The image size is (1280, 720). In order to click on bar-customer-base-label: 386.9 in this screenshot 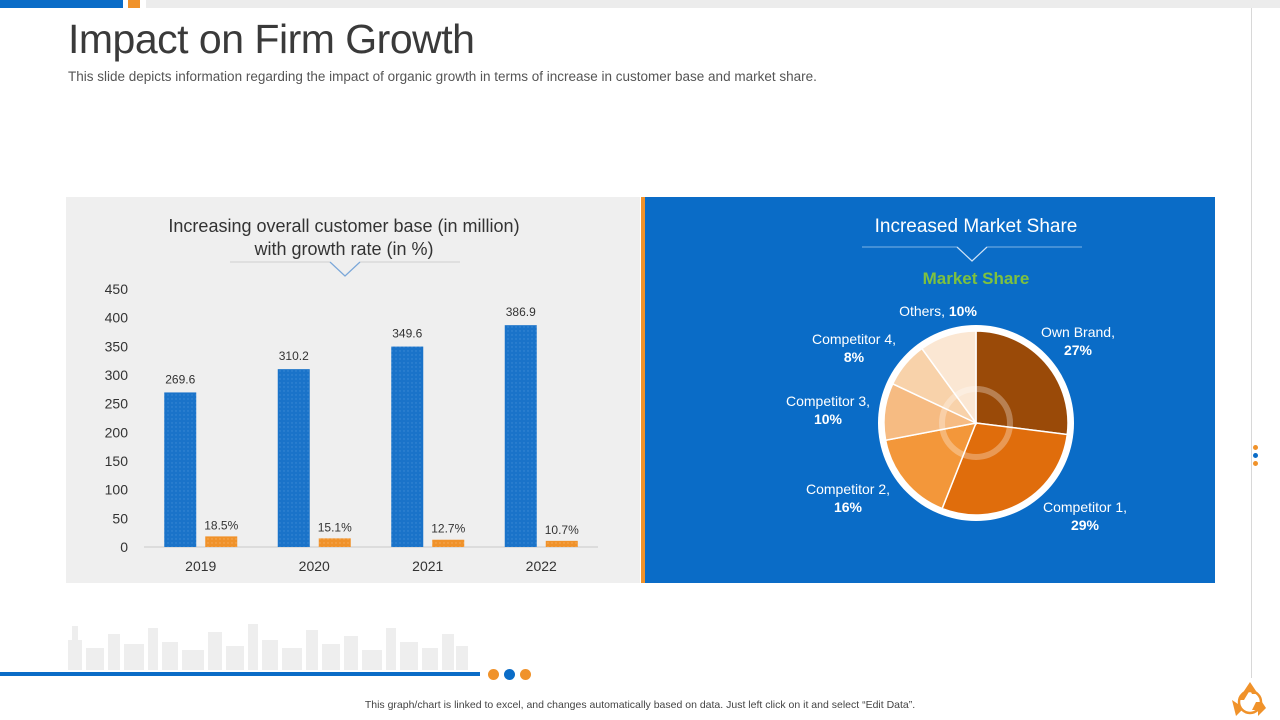, I will do `click(521, 312)`.